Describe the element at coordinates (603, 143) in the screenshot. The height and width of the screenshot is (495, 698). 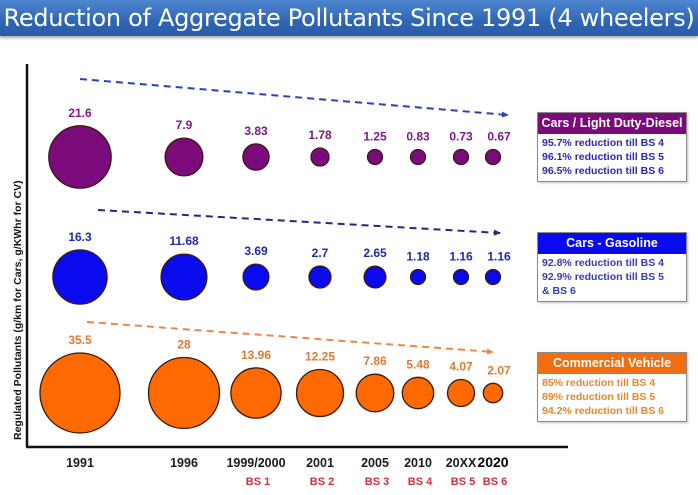
I see `legend-line: 95.7% reduction till BS 4` at that location.